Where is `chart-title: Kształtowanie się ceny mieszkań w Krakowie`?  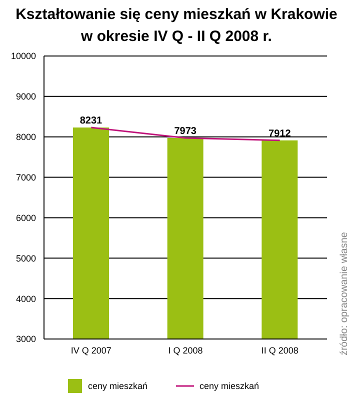
chart-title: Kształtowanie się ceny mieszkań w Krakowie is located at coordinates (176, 15).